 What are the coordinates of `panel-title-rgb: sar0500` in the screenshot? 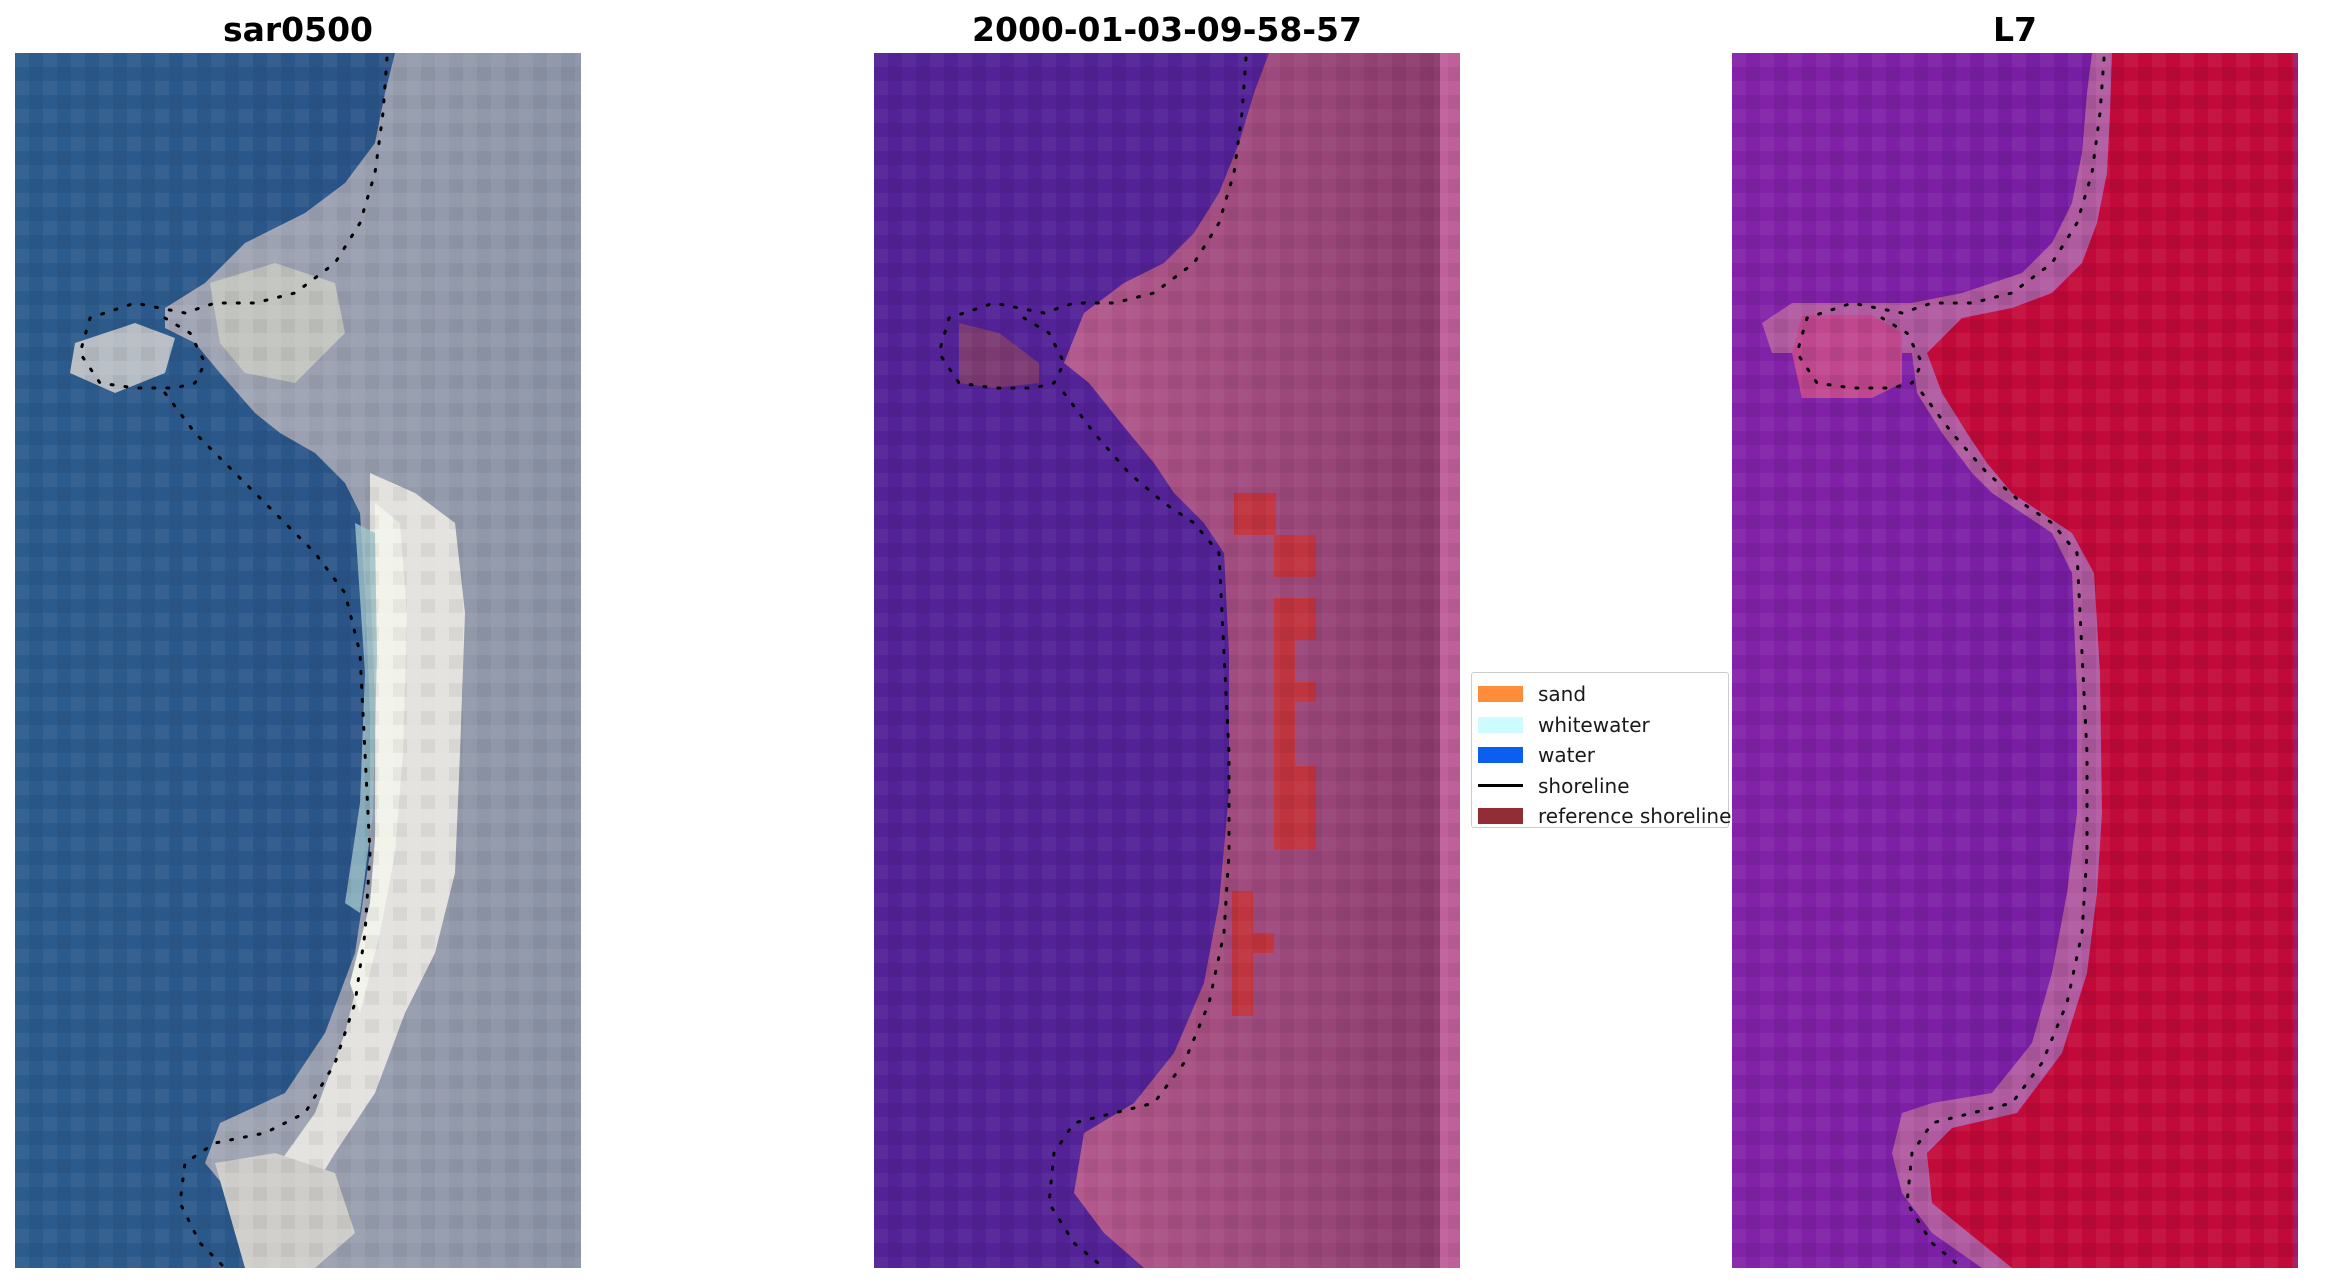 It's located at (298, 29).